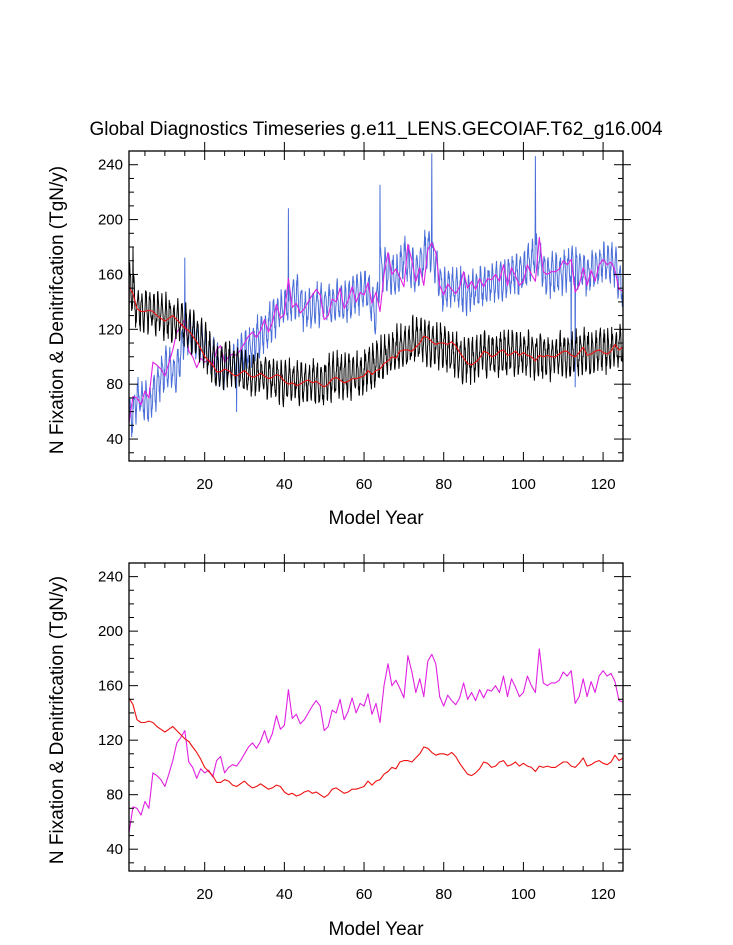 The image size is (733, 945). What do you see at coordinates (376, 747) in the screenshot?
I see `bottom-series-denitrification-annual-mean` at bounding box center [376, 747].